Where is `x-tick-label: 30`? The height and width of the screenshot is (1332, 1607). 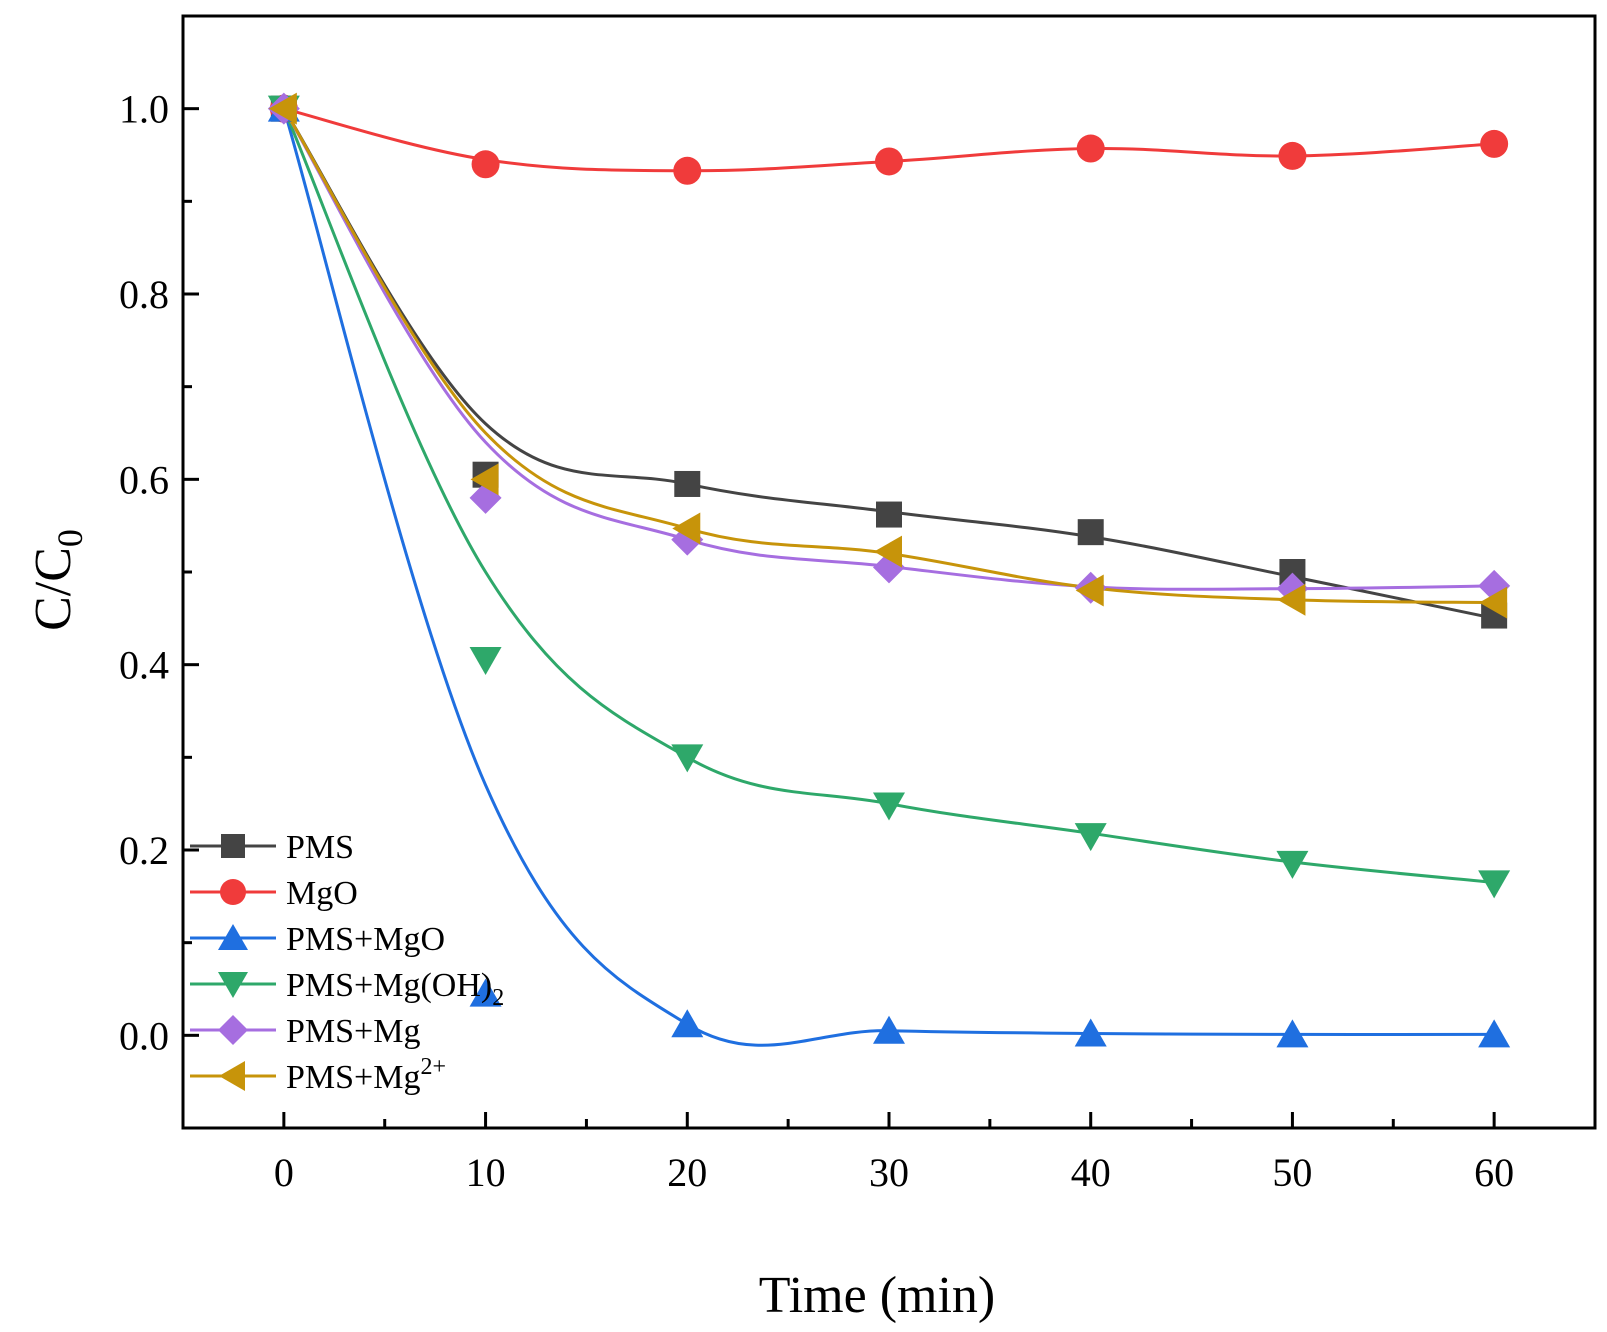 x-tick-label: 30 is located at coordinates (889, 1172).